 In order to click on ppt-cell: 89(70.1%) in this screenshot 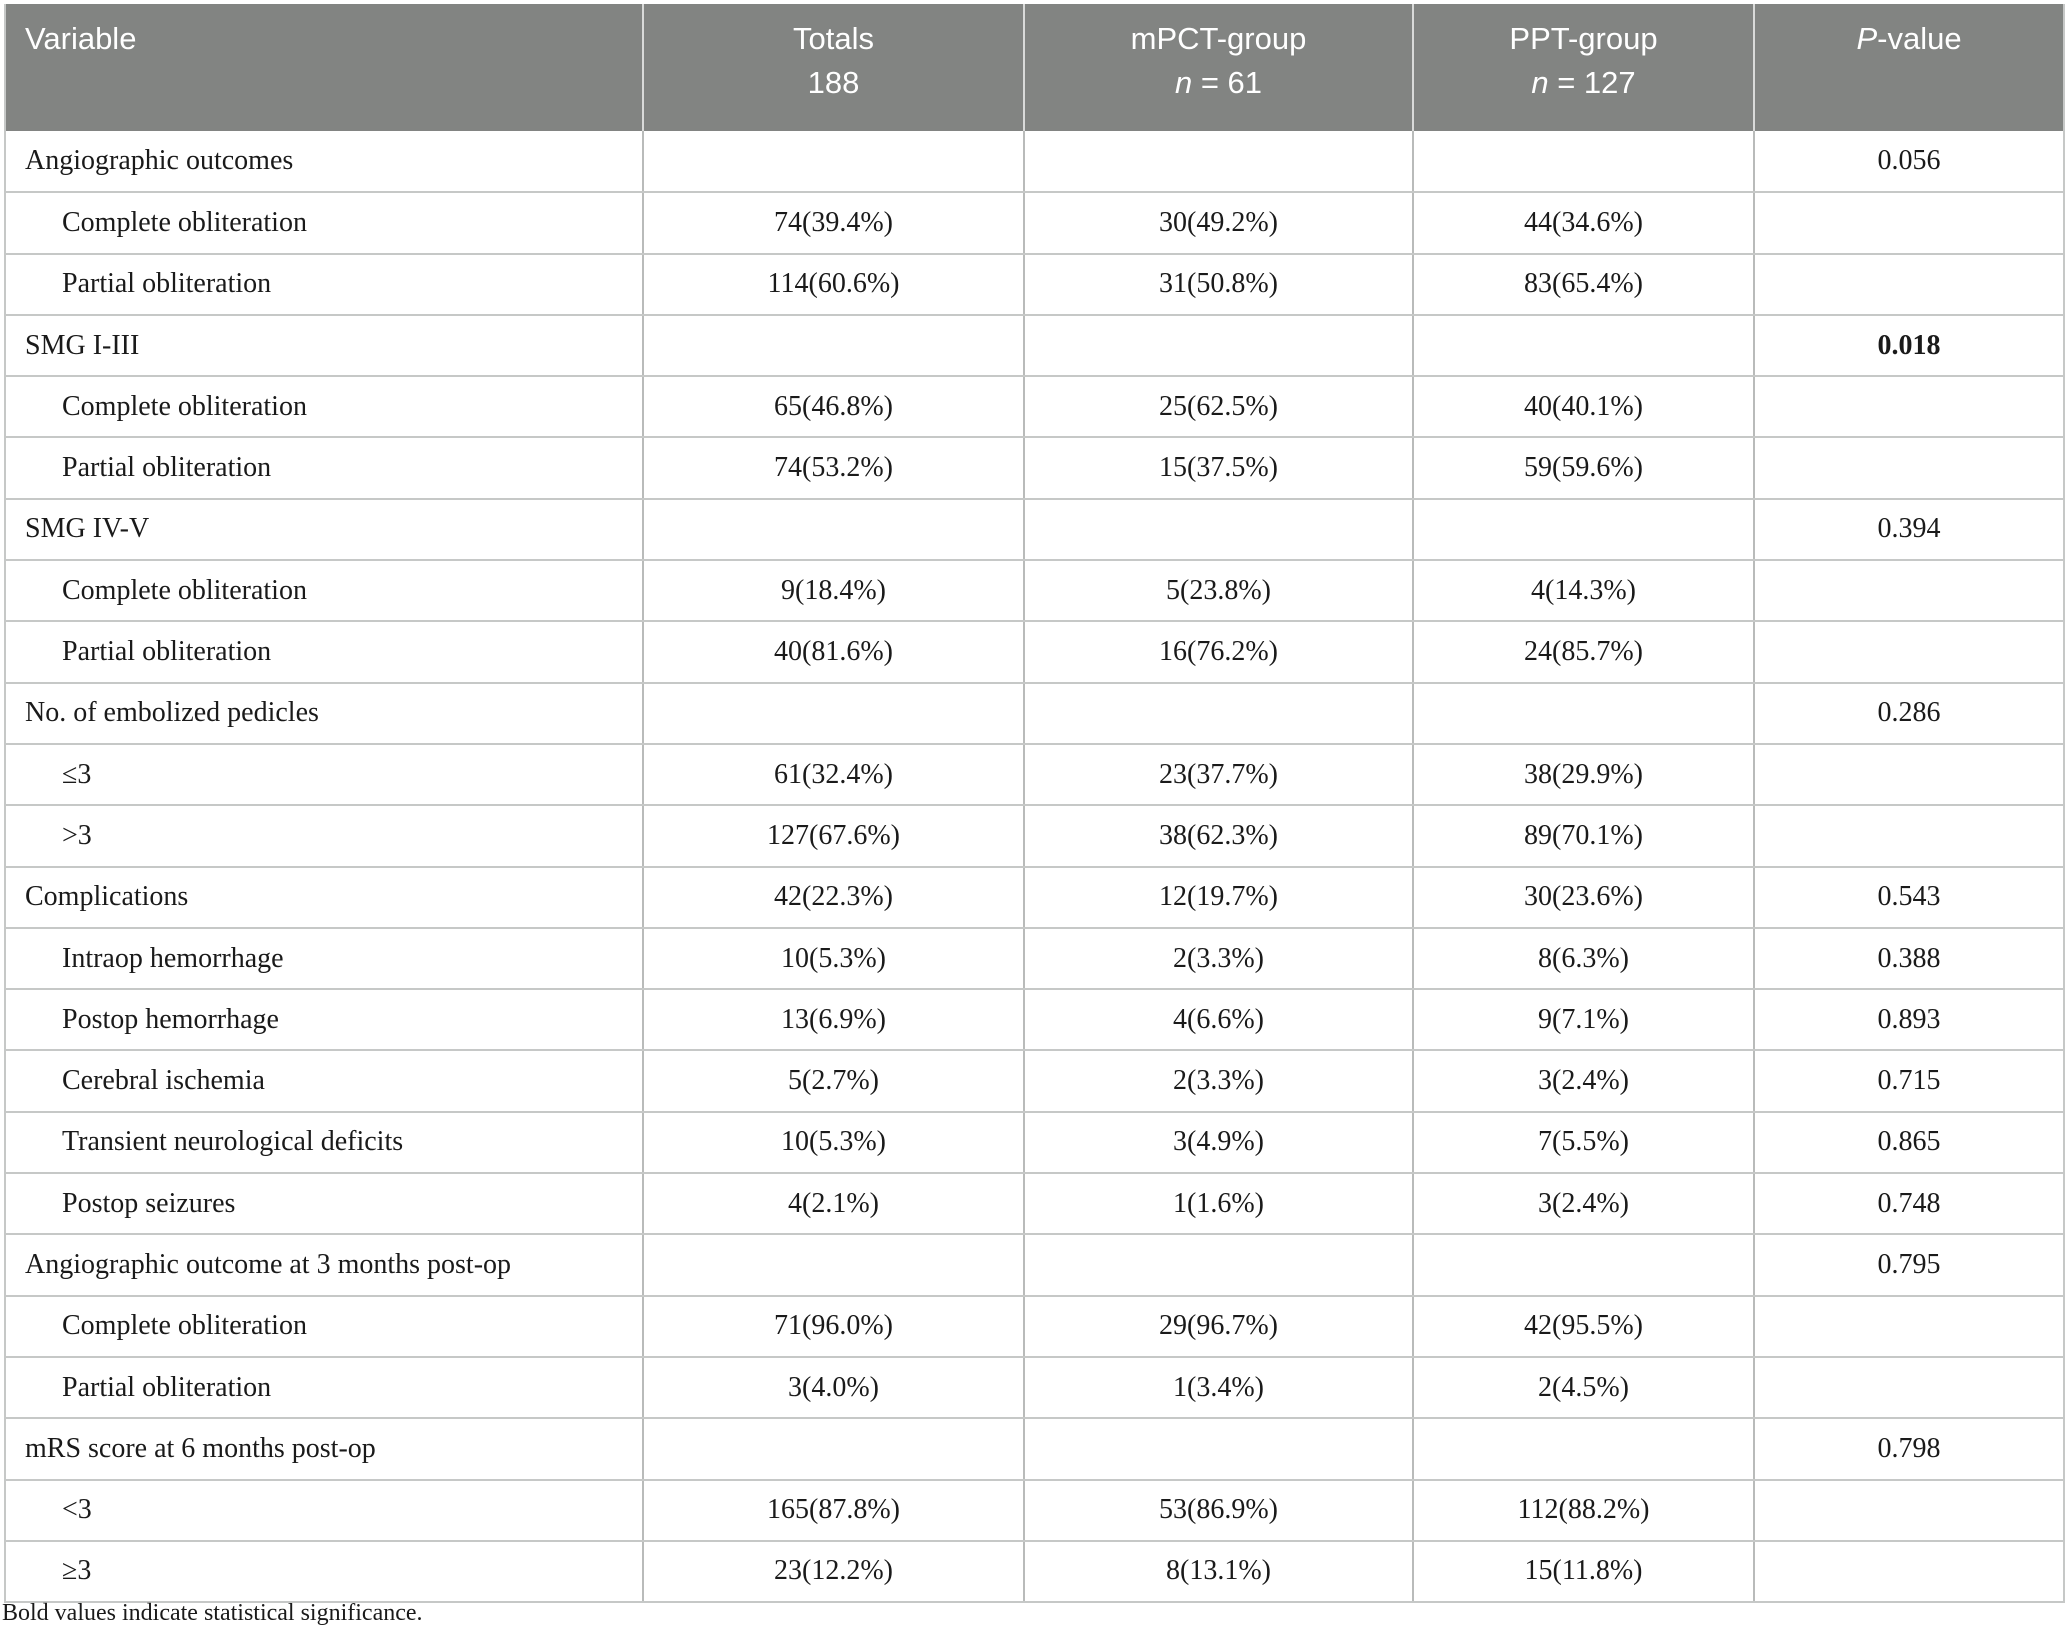, I will do `click(1584, 836)`.